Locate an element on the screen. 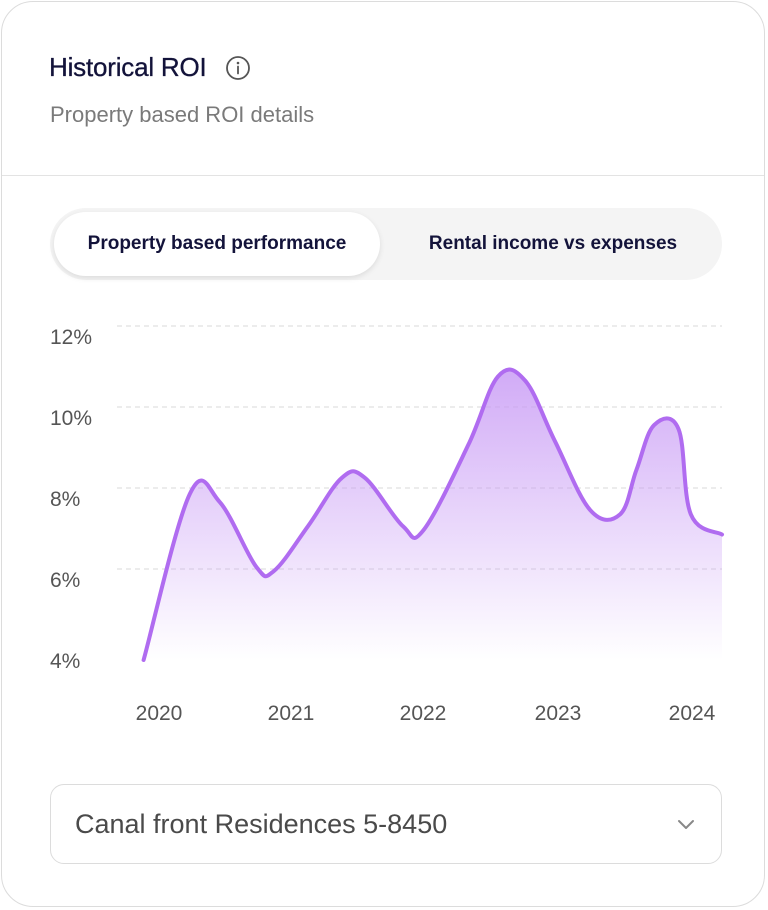  tab-property-based-performance: Property based performance is located at coordinates (217, 244).